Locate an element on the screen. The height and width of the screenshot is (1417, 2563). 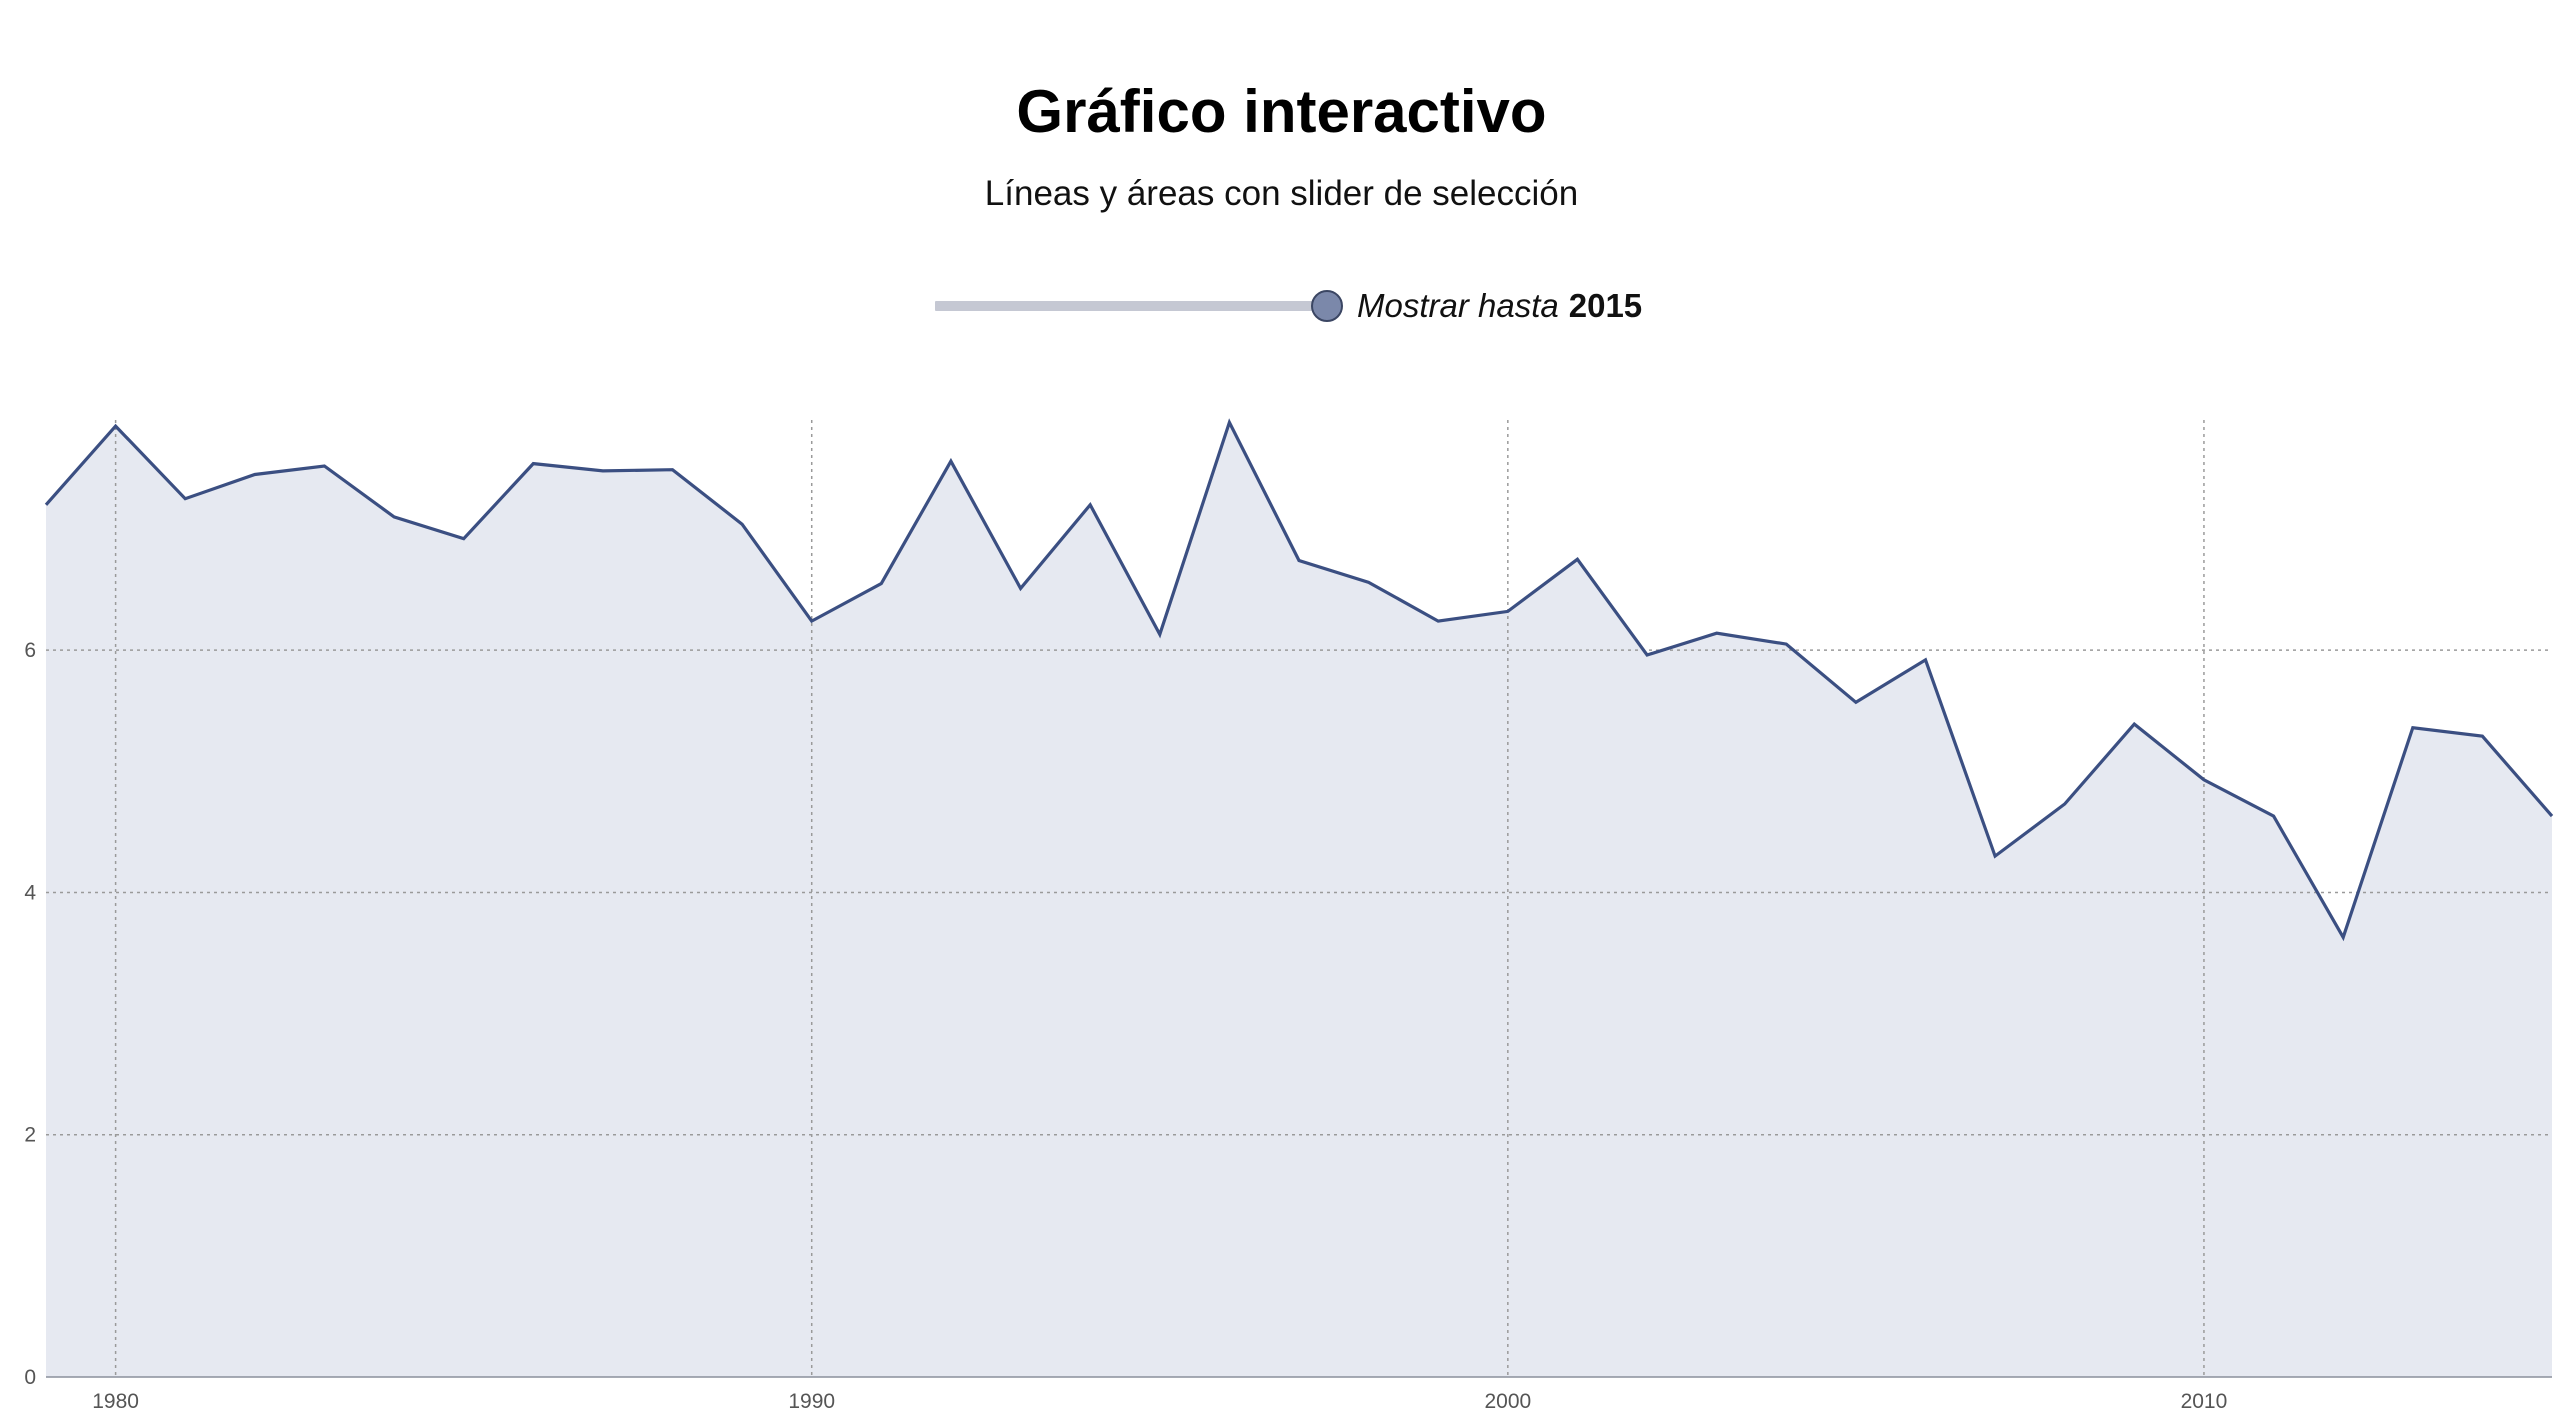
slider-label: Mostrar hasta 2015 is located at coordinates (1499, 306).